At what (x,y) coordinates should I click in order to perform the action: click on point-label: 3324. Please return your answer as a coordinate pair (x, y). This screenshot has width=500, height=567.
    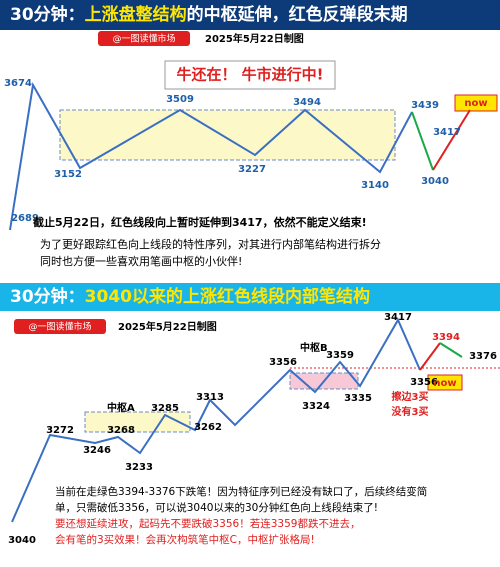
    Looking at the image, I should click on (316, 406).